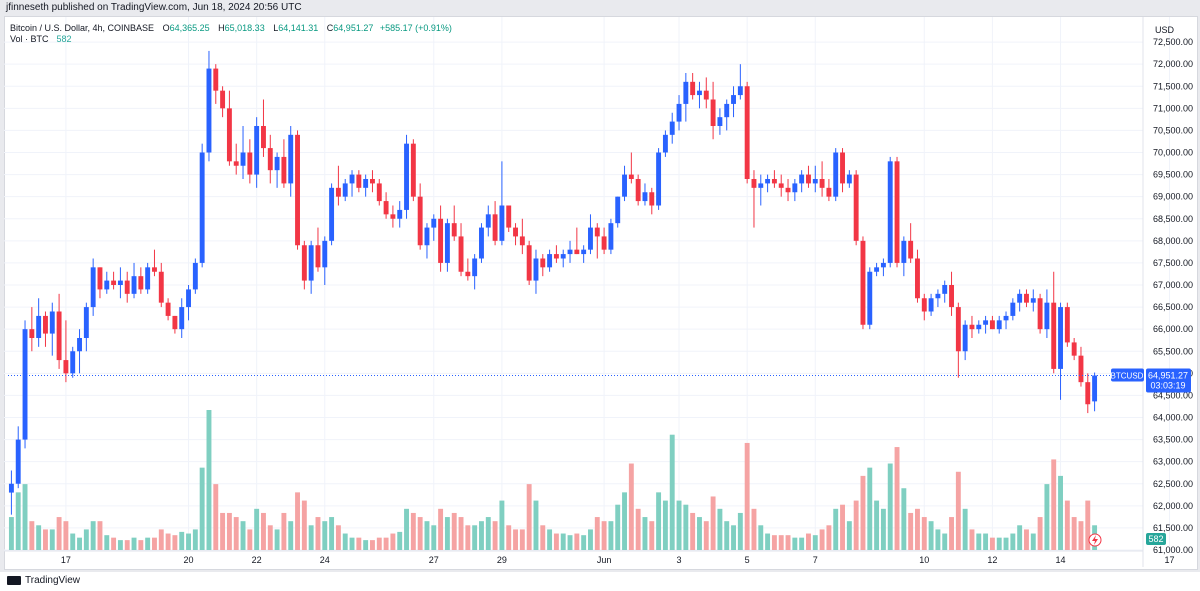  I want to click on x-tick-label: 5, so click(747, 560).